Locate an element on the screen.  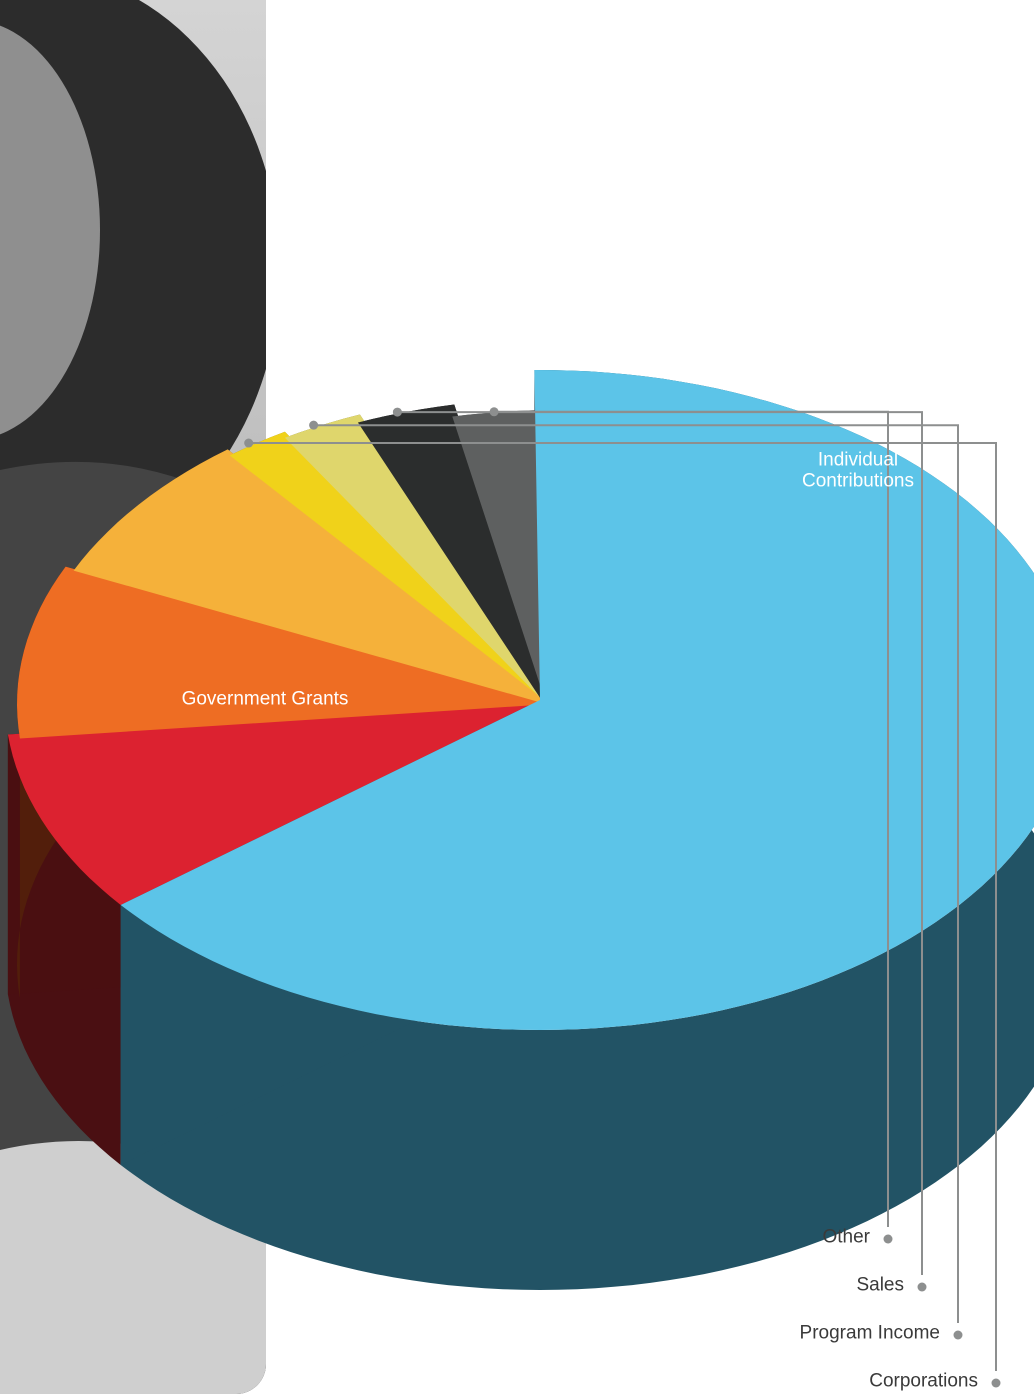
pie-slice-ppp is located at coordinates (273, 802).